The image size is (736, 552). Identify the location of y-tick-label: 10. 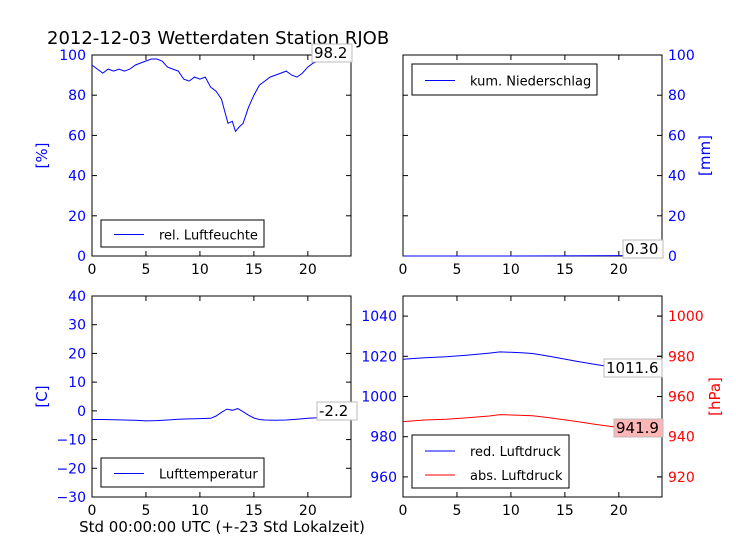
(77, 383).